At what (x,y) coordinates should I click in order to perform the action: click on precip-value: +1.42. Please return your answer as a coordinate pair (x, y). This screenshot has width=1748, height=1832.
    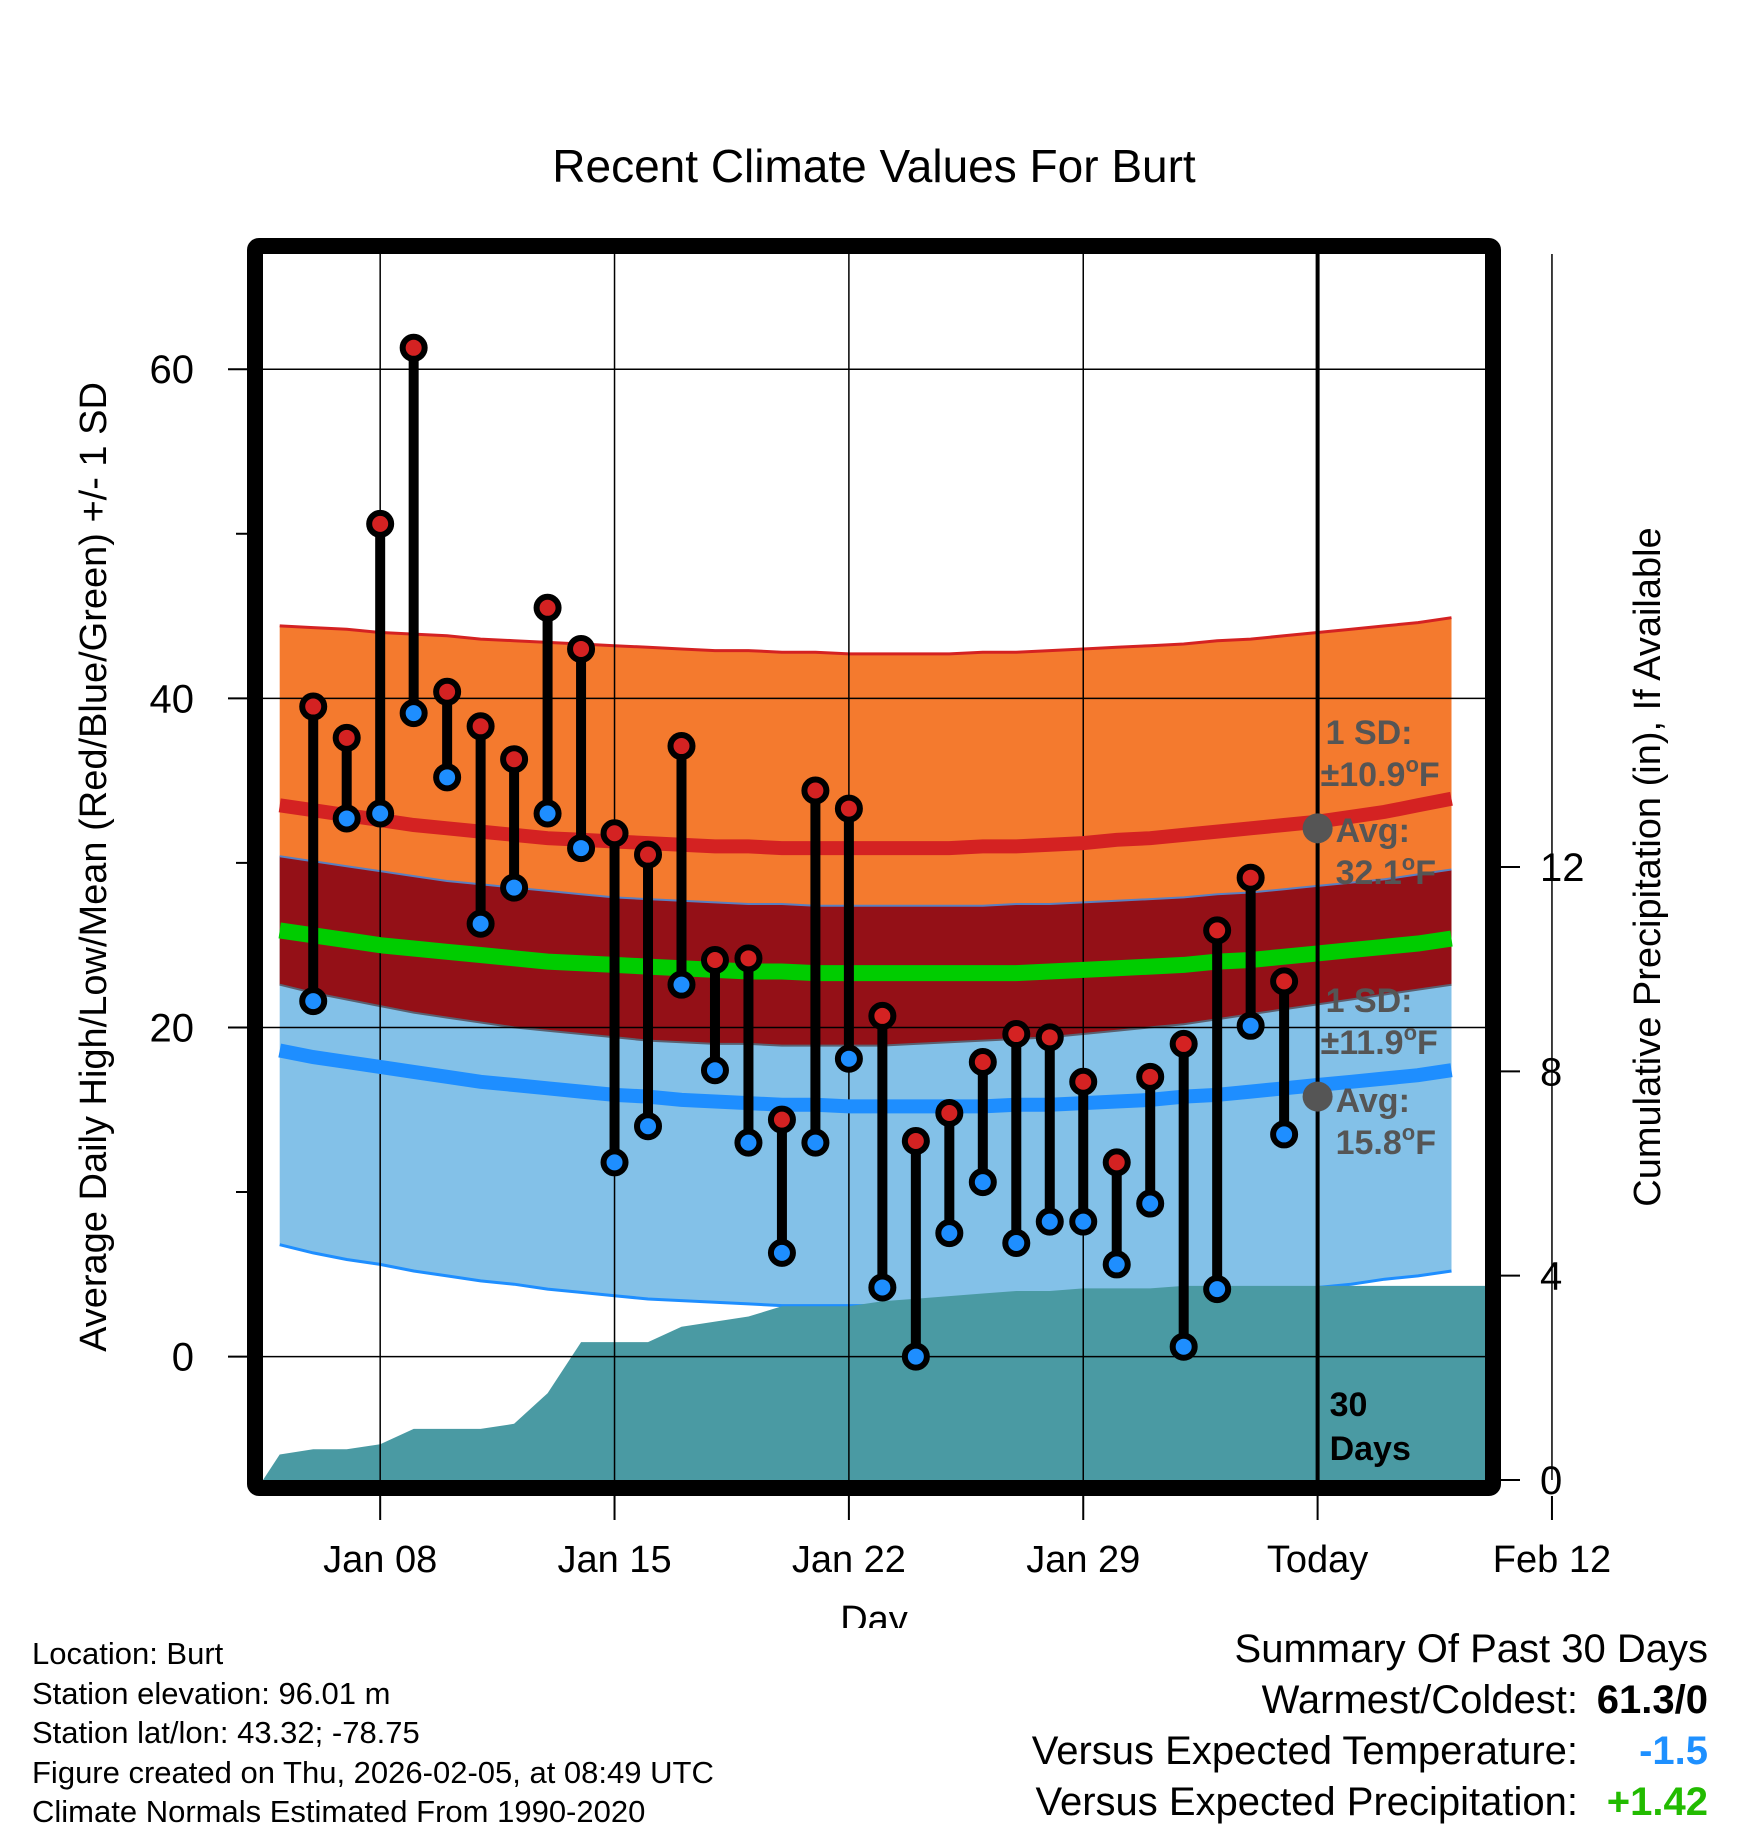
    Looking at the image, I should click on (1657, 1802).